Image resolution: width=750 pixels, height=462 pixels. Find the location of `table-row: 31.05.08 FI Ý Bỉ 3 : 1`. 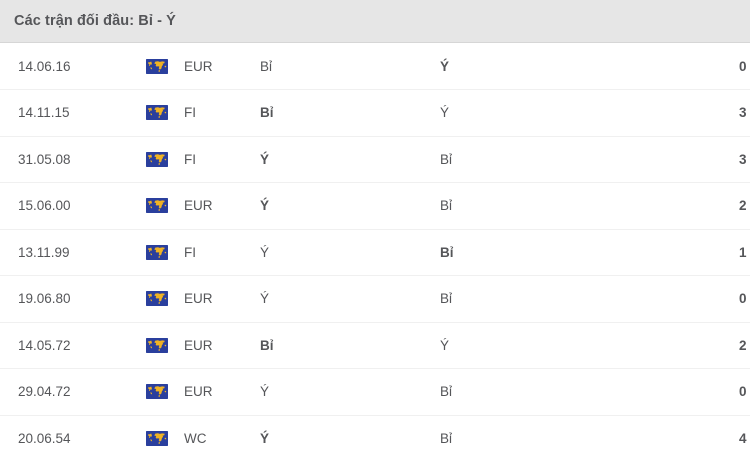

table-row: 31.05.08 FI Ý Bỉ 3 : 1 is located at coordinates (375, 159).